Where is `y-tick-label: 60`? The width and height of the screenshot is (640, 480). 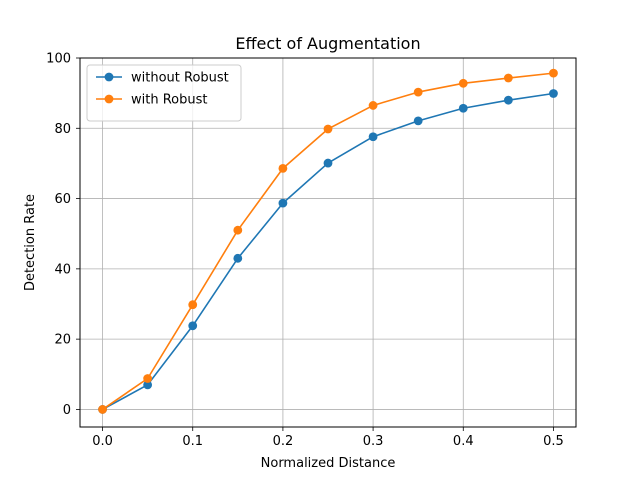
y-tick-label: 60 is located at coordinates (62, 199).